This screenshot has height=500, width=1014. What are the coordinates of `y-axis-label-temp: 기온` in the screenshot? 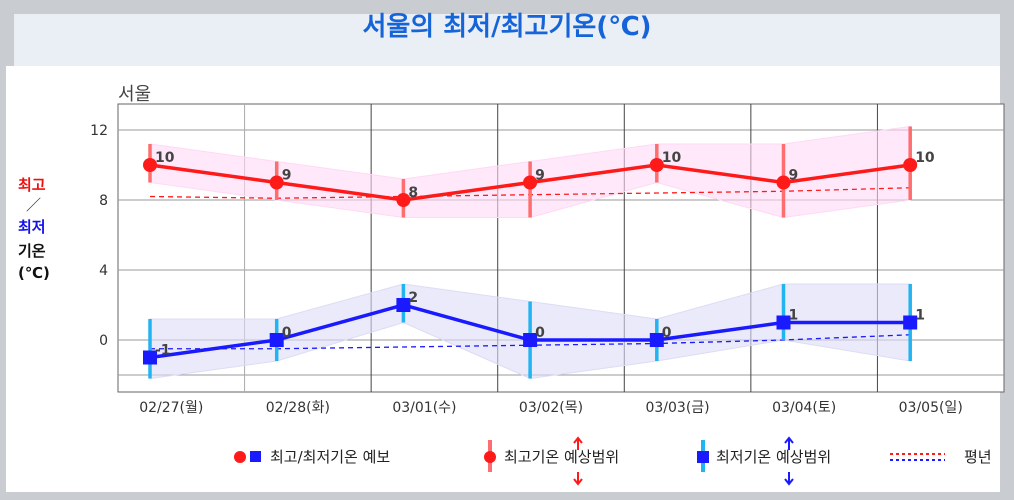 It's located at (32, 251).